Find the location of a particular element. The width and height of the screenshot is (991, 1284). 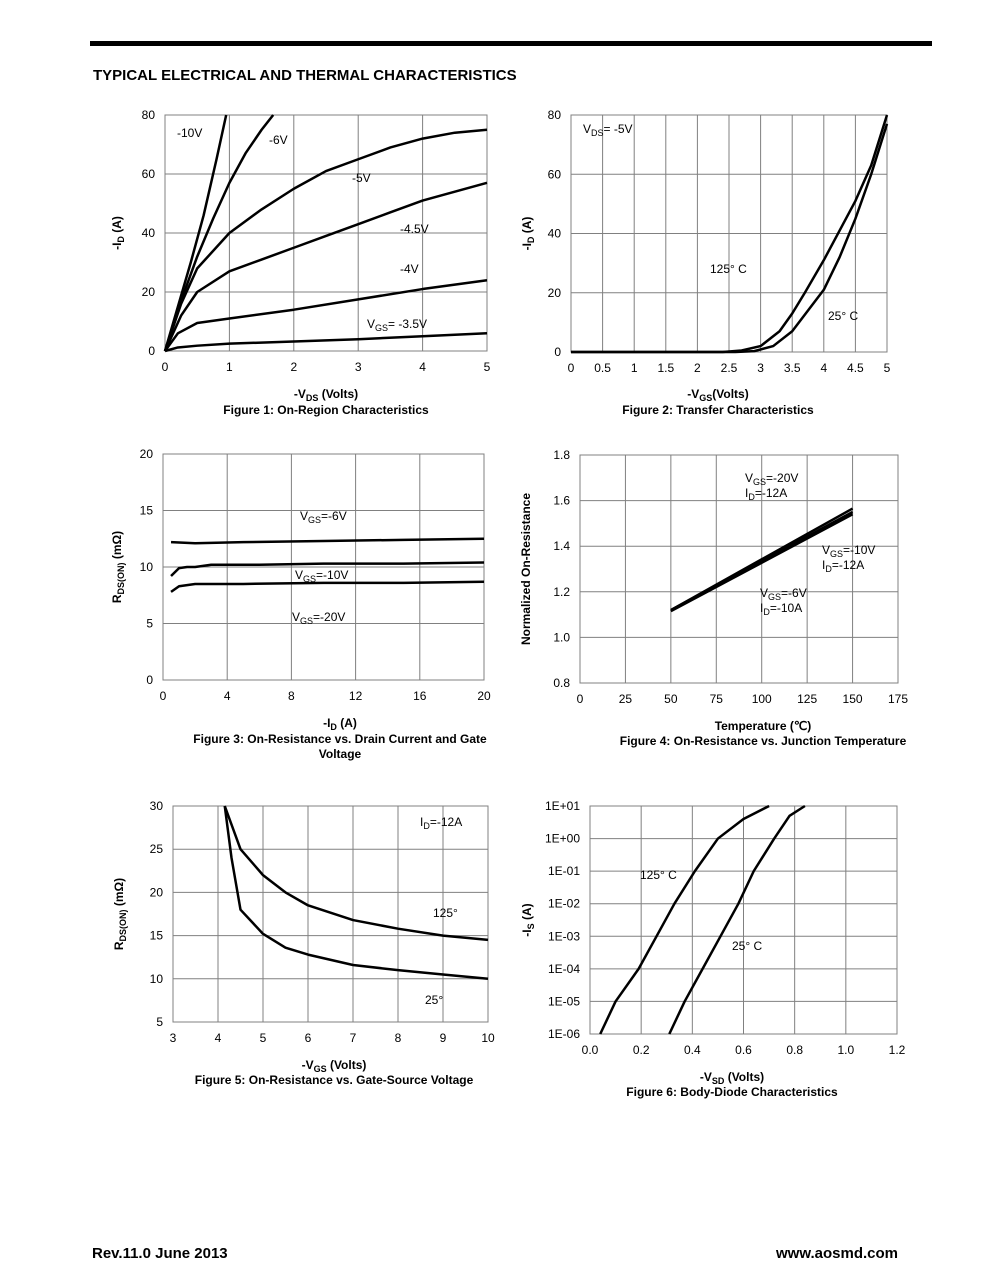

y-axis-label-part: S is located at coordinates (531, 926).